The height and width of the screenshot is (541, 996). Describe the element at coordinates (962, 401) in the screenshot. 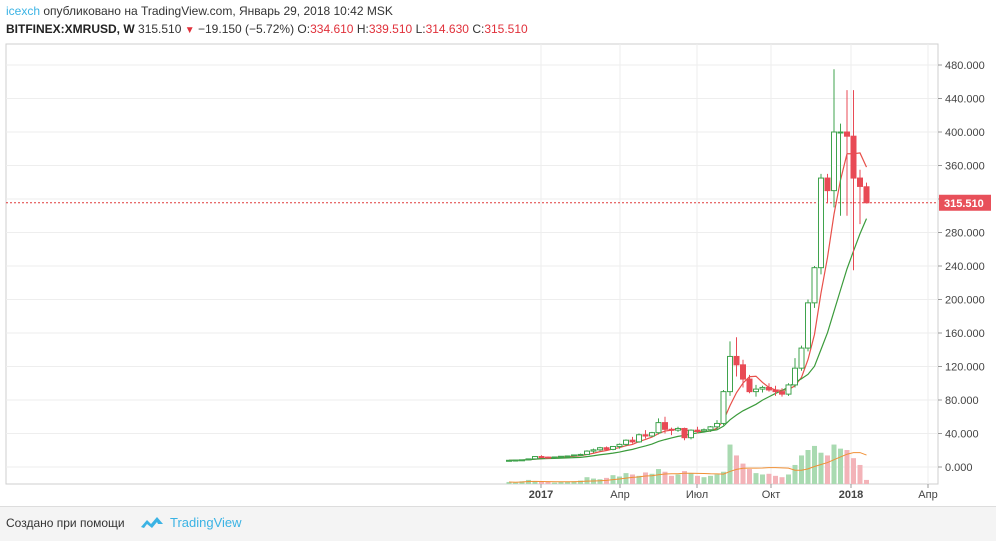

I see `price-tick-label: 80.000` at that location.